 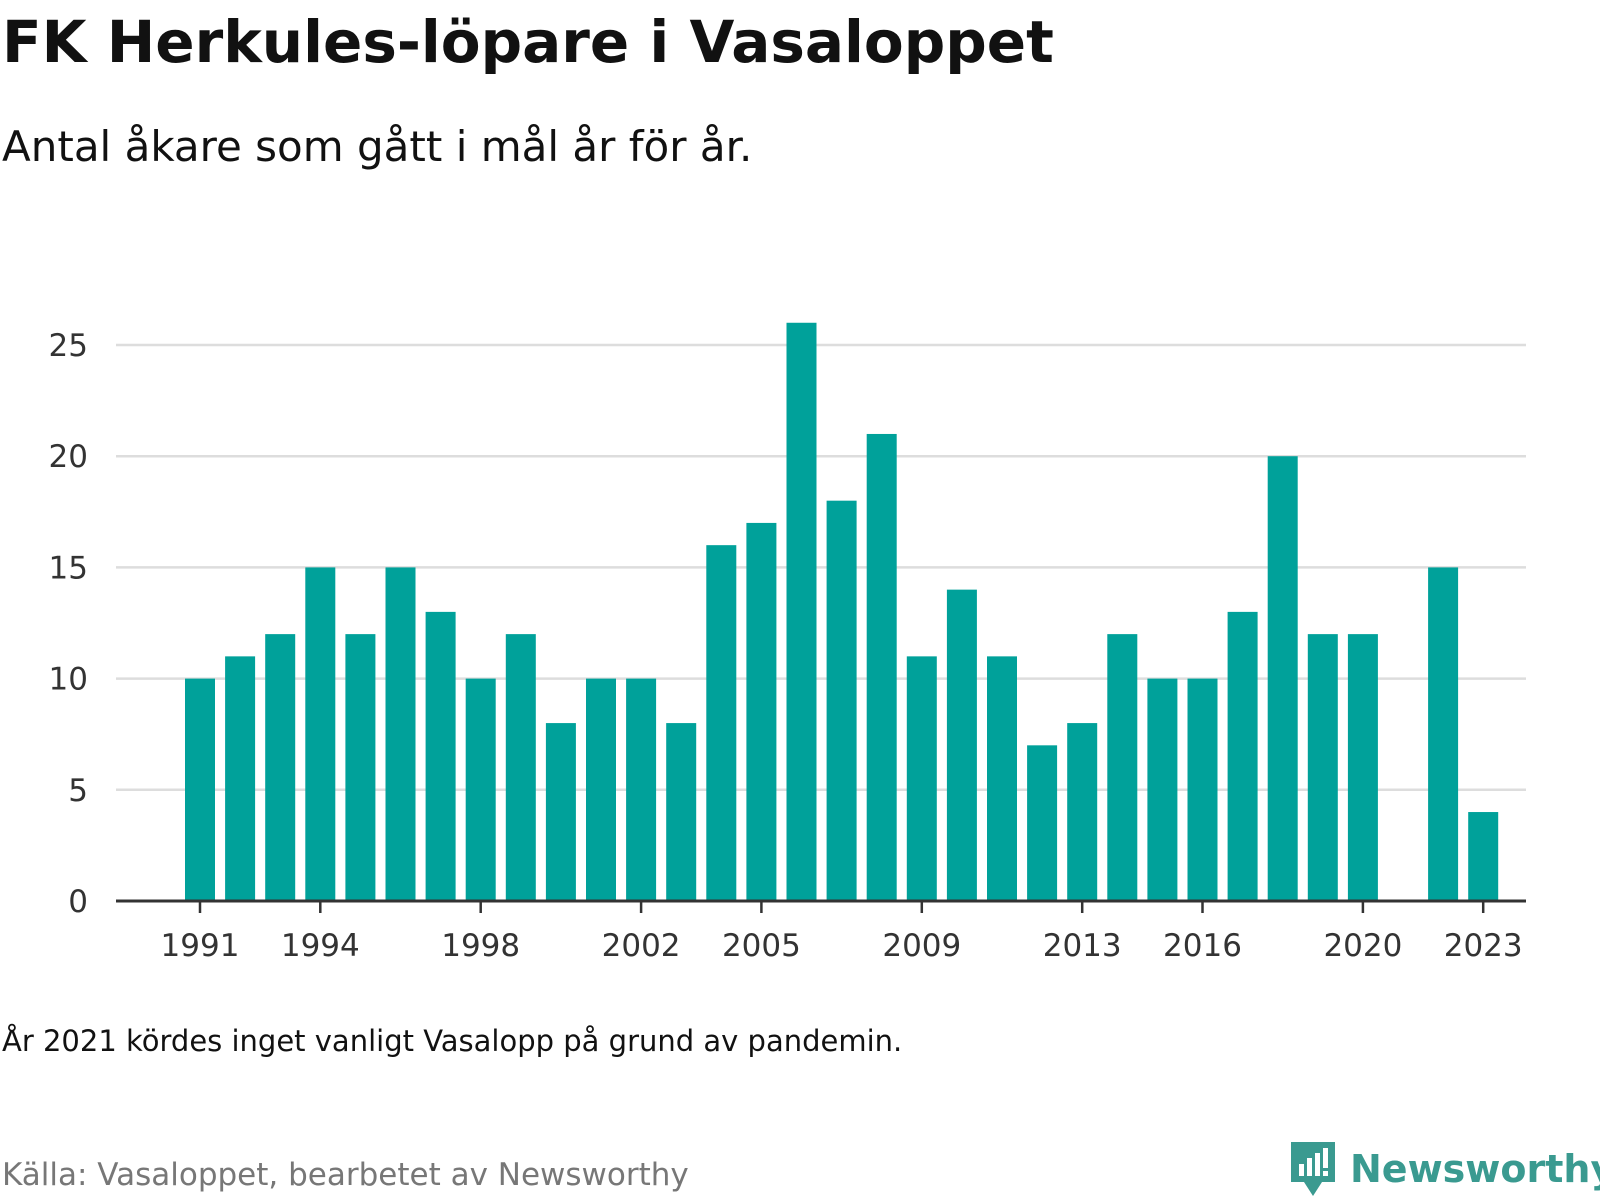 I want to click on y-tick-label: 5, so click(x=78, y=791).